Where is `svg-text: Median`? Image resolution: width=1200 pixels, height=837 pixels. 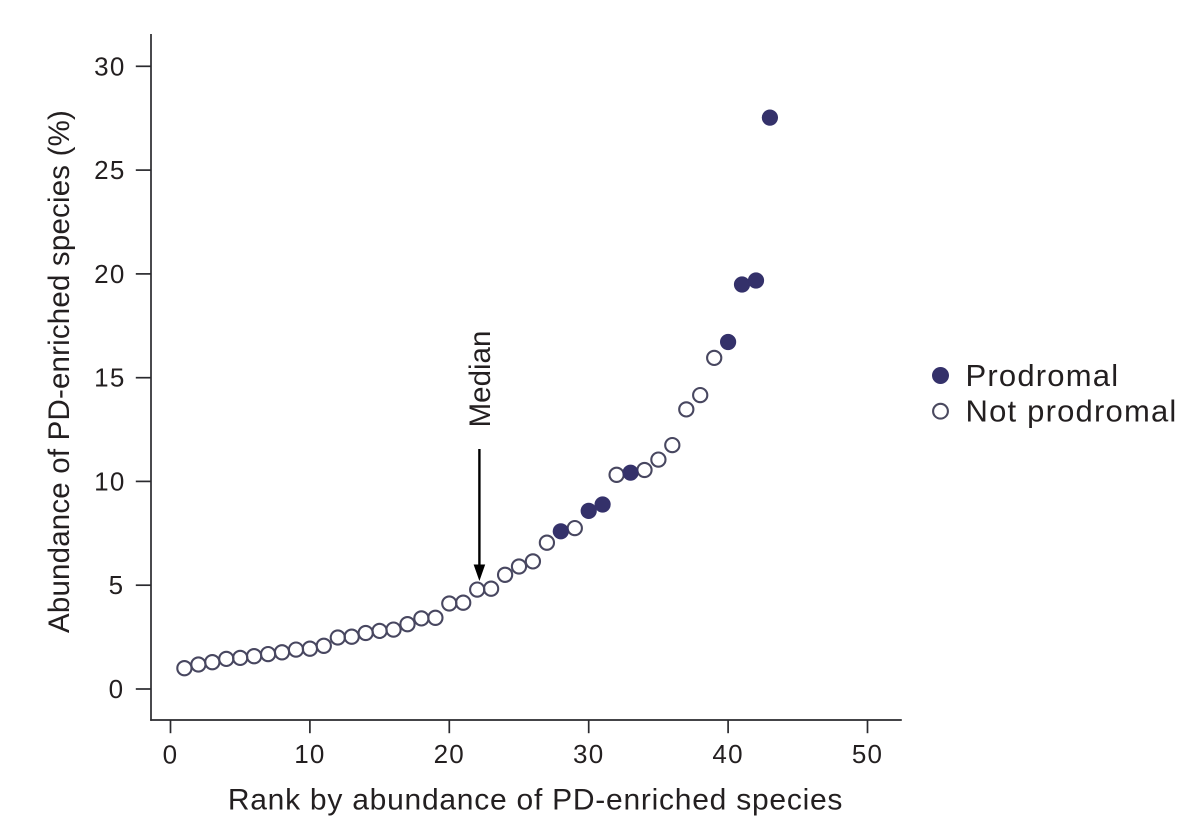
svg-text: Median is located at coordinates (480, 379).